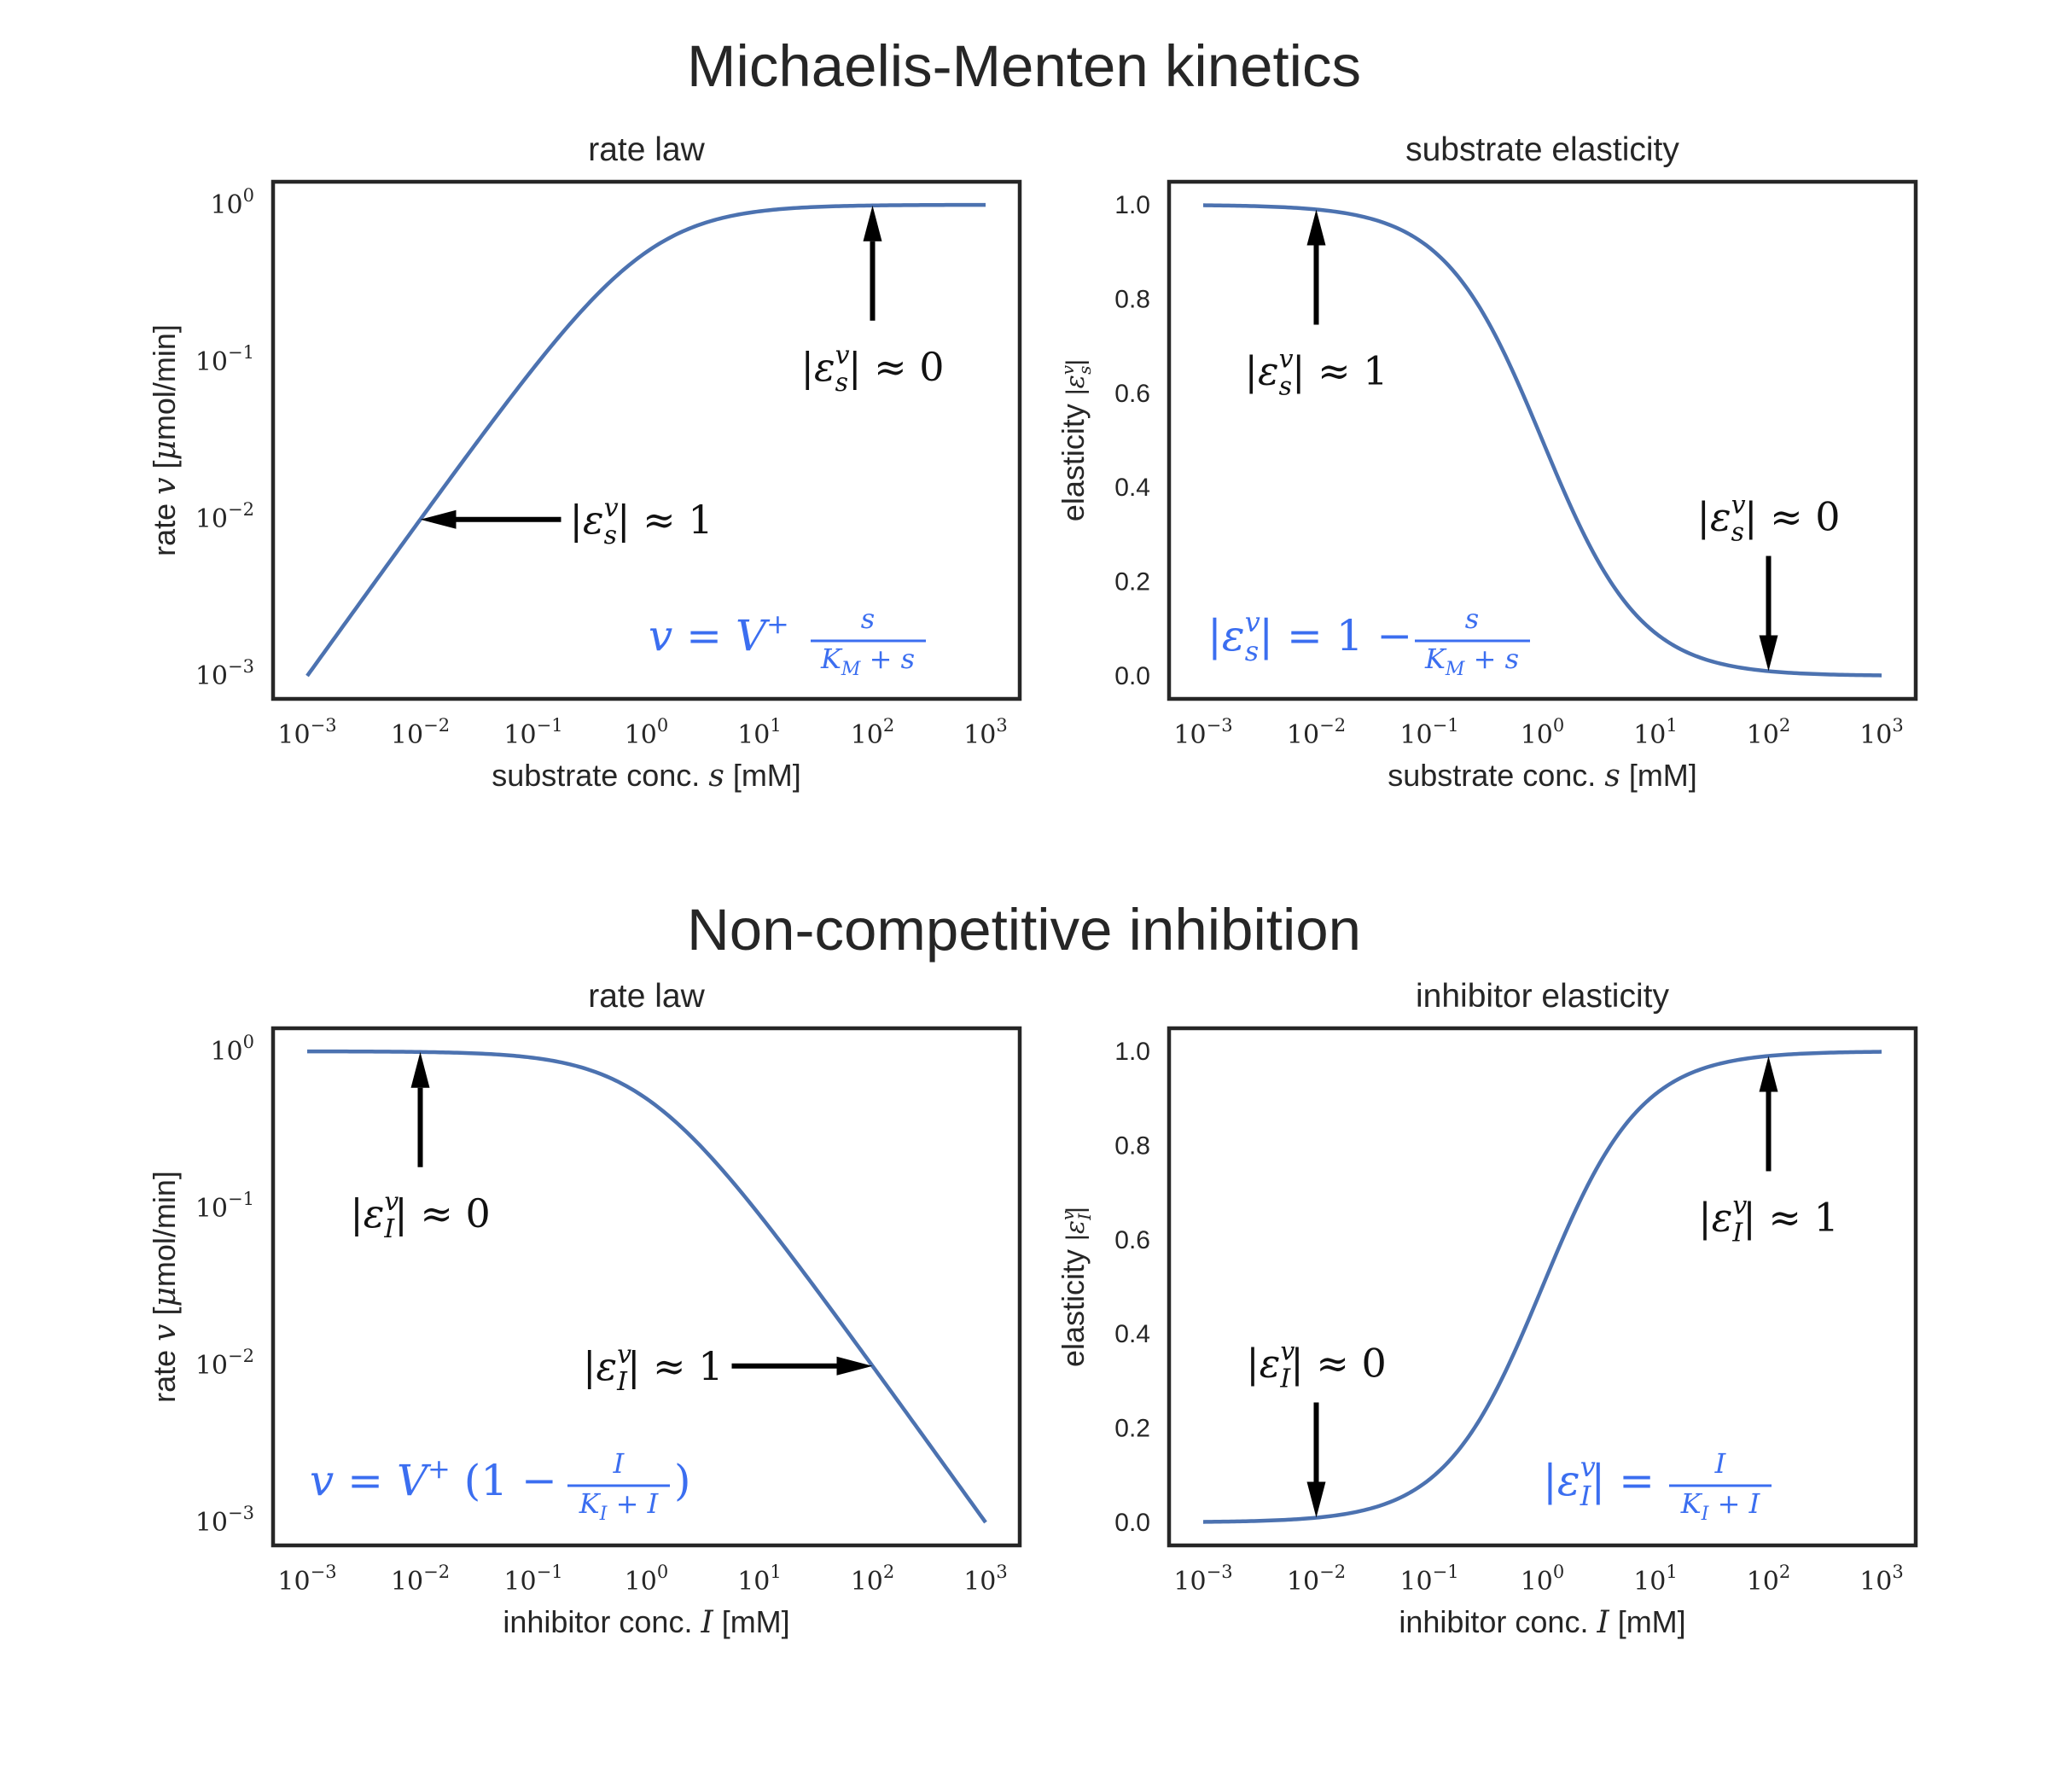  Describe the element at coordinates (1542, 149) in the screenshot. I see `subplot-title: substrate elasticity` at that location.